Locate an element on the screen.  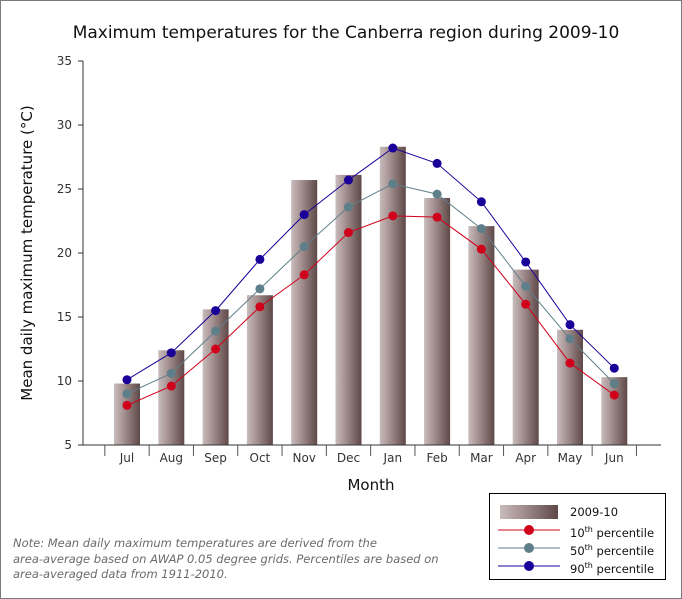
y-tick-label: 15 is located at coordinates (64, 317).